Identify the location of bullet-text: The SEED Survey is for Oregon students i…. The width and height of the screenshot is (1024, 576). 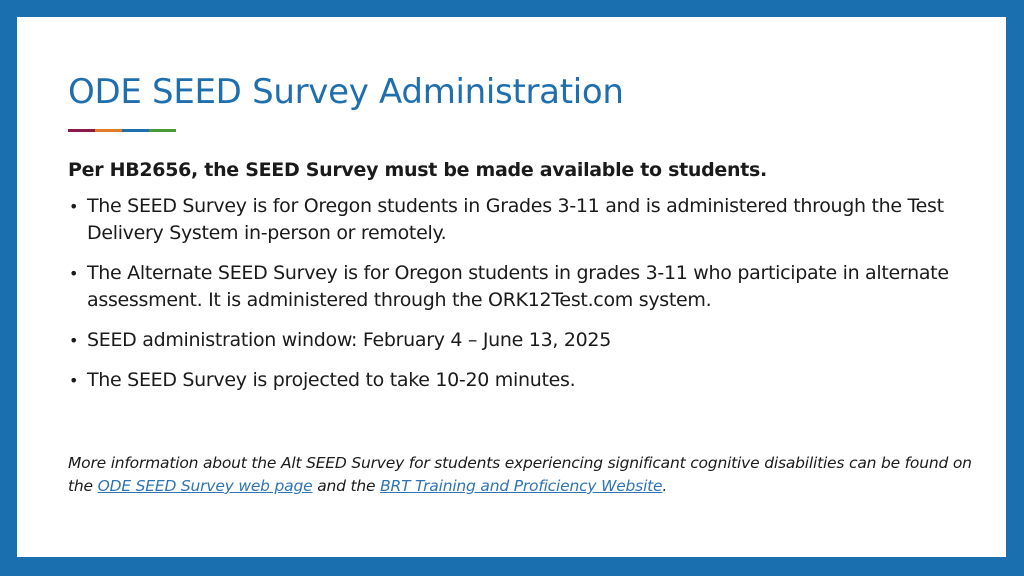
(515, 219).